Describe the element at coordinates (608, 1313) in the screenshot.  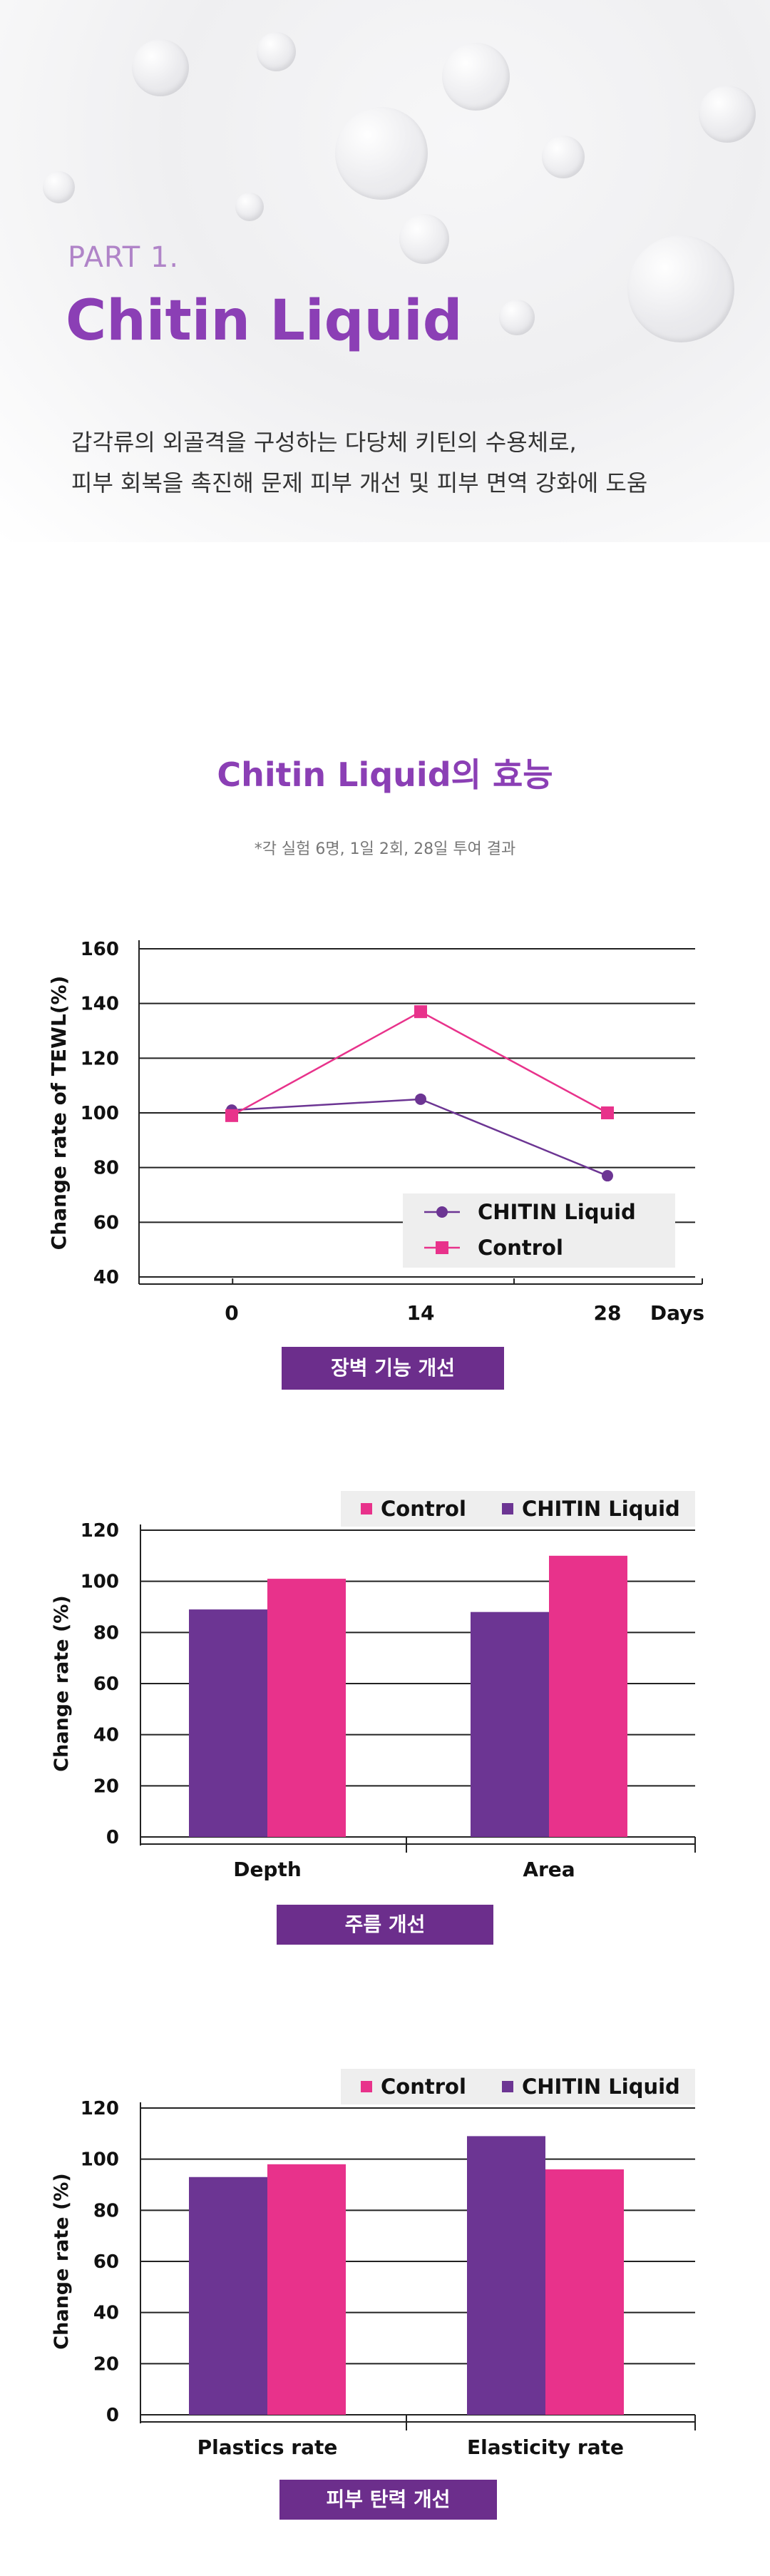
I see `x-tick-label: 28` at that location.